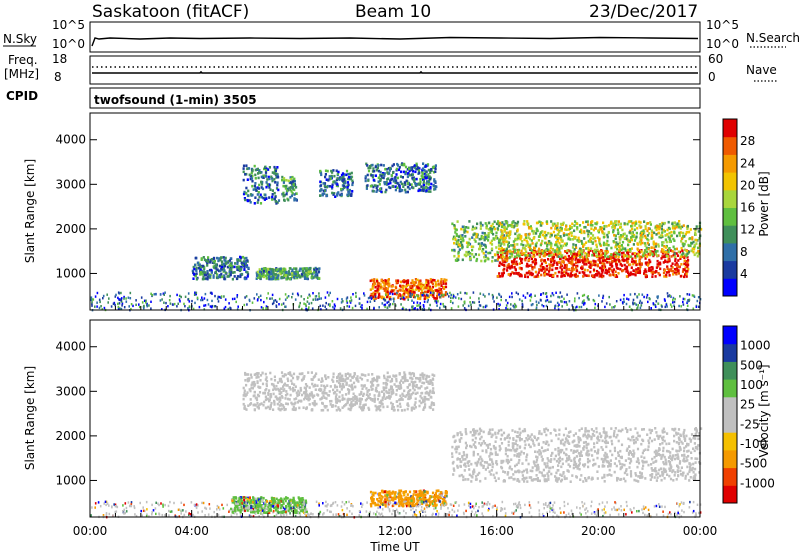 The image size is (800, 554). What do you see at coordinates (712, 77) in the screenshot?
I see `nave-tick-bottom: 0` at bounding box center [712, 77].